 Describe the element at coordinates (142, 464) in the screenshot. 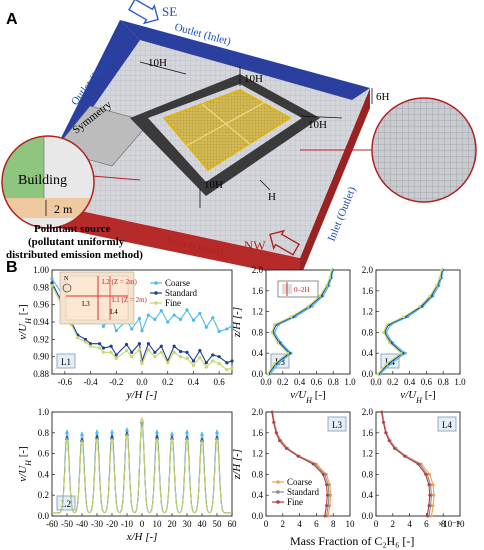

I see `l2-frame` at that location.